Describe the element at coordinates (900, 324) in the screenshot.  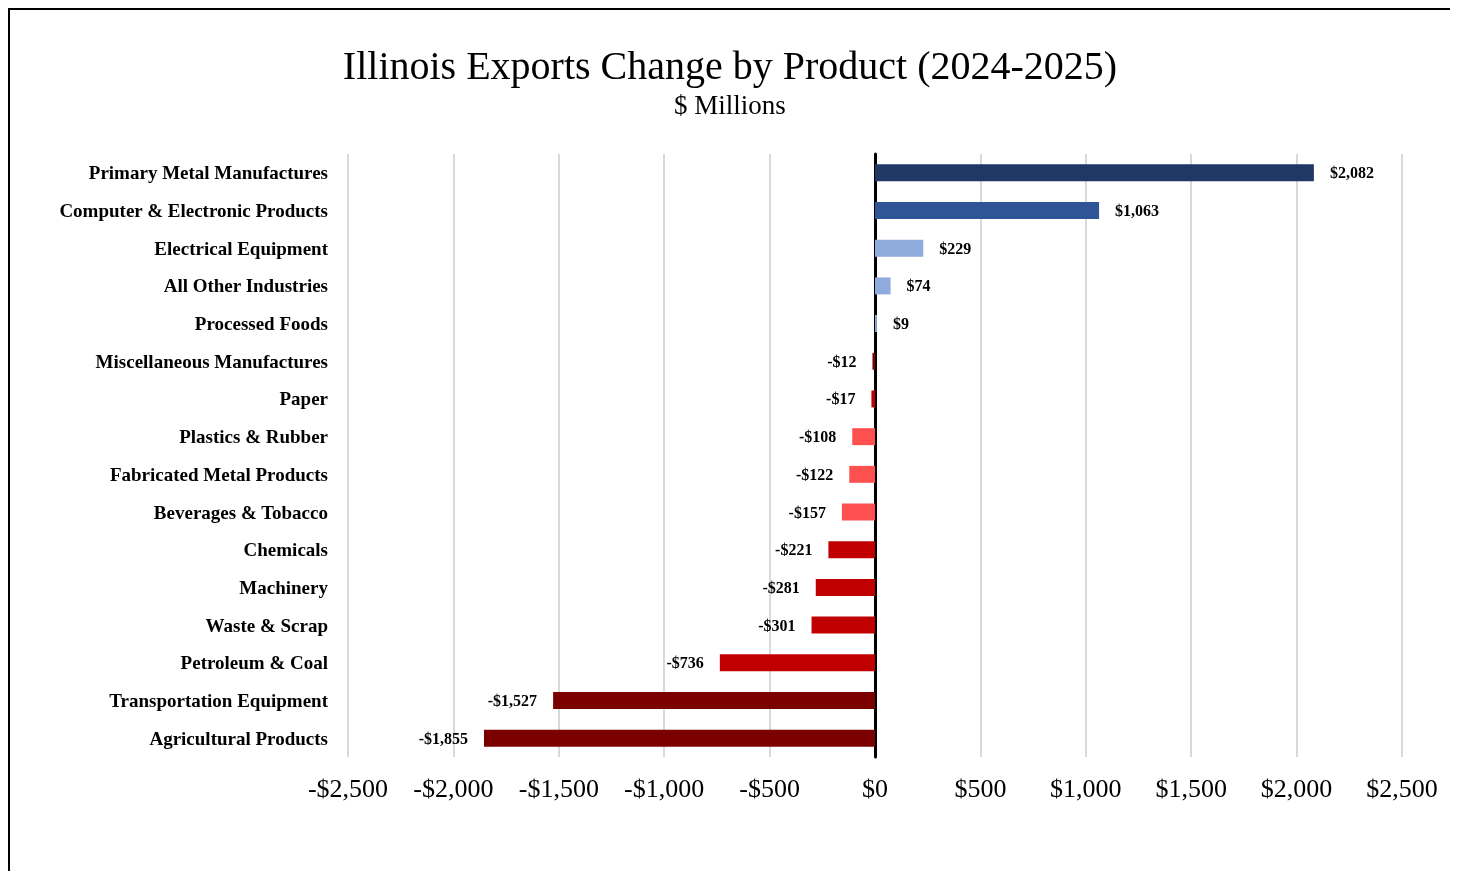
I see `data-label: $9` at that location.